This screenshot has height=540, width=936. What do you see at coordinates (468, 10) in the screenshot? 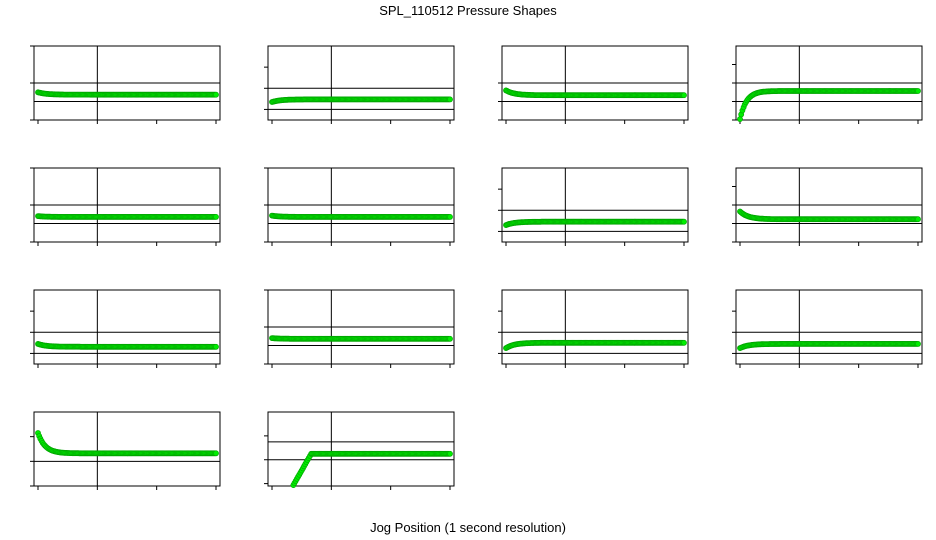
I see `main-title: SPL_110512 Pressure Shapes` at bounding box center [468, 10].